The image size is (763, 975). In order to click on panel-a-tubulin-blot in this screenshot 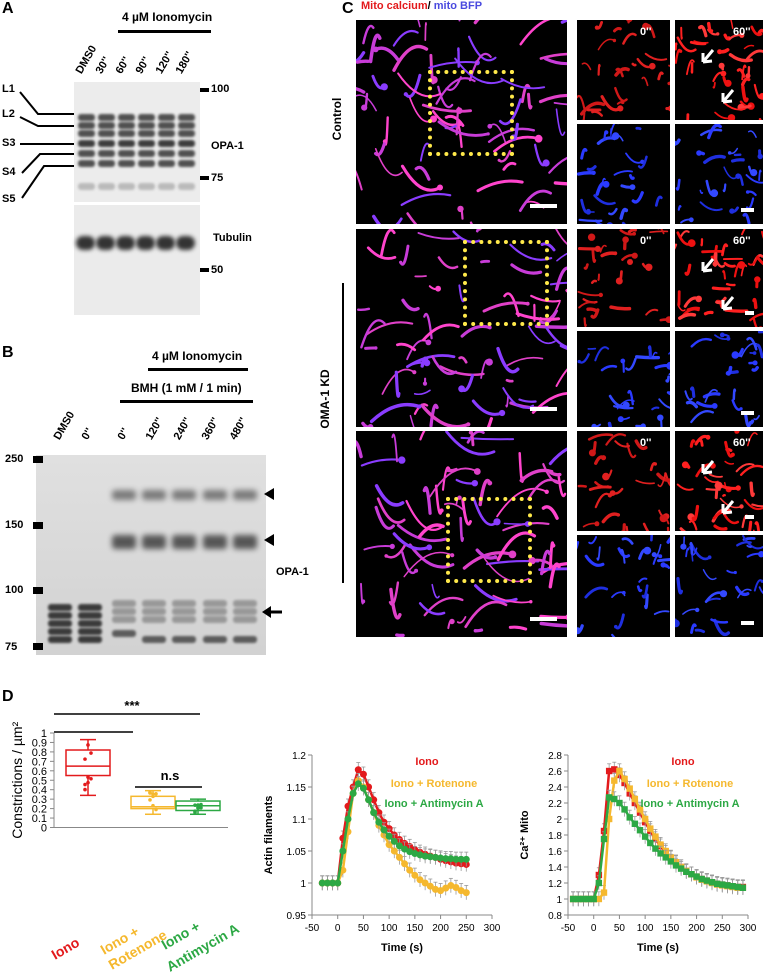, I will do `click(137, 260)`.